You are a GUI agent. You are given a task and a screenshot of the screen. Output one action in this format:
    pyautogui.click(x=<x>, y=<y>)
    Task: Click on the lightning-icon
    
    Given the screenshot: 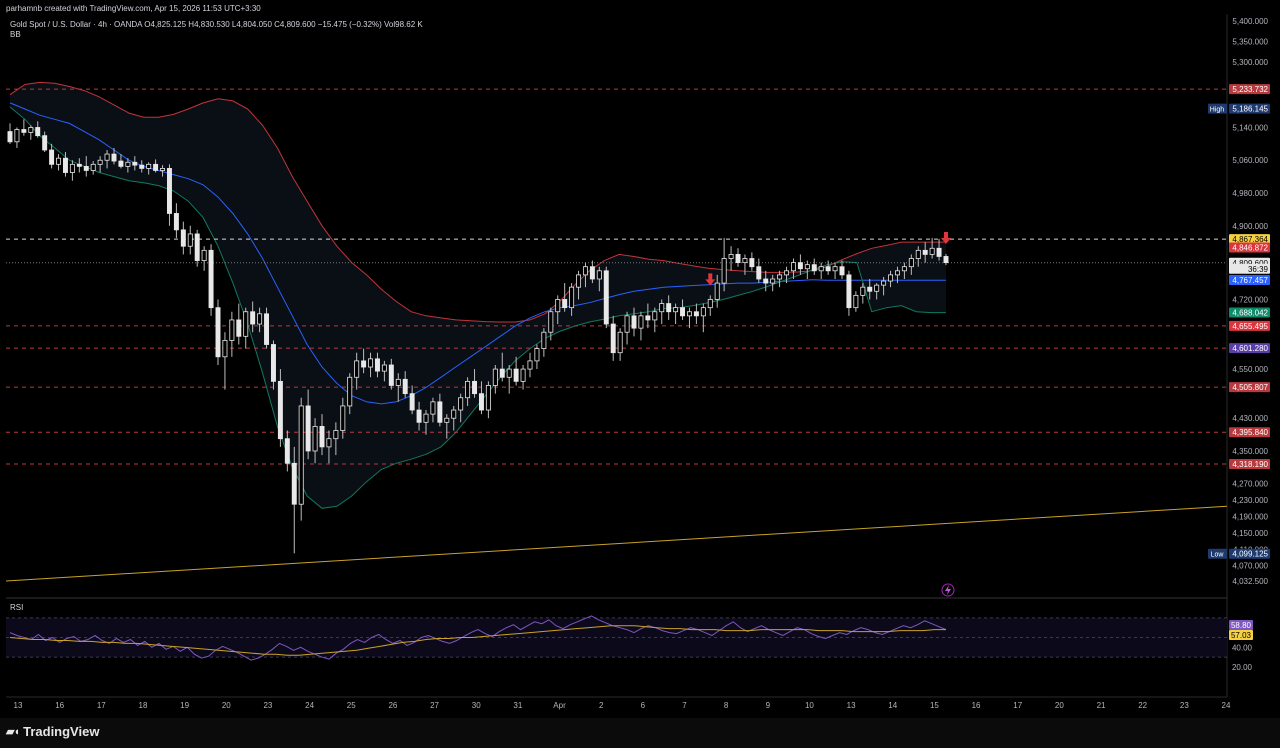 What is the action you would take?
    pyautogui.click(x=948, y=590)
    